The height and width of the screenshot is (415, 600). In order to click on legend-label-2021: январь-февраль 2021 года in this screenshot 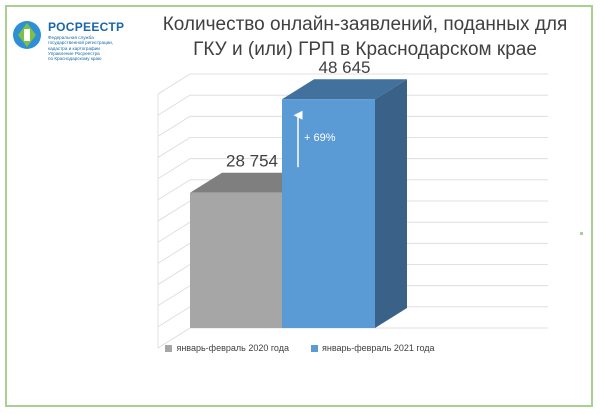, I will do `click(378, 348)`.